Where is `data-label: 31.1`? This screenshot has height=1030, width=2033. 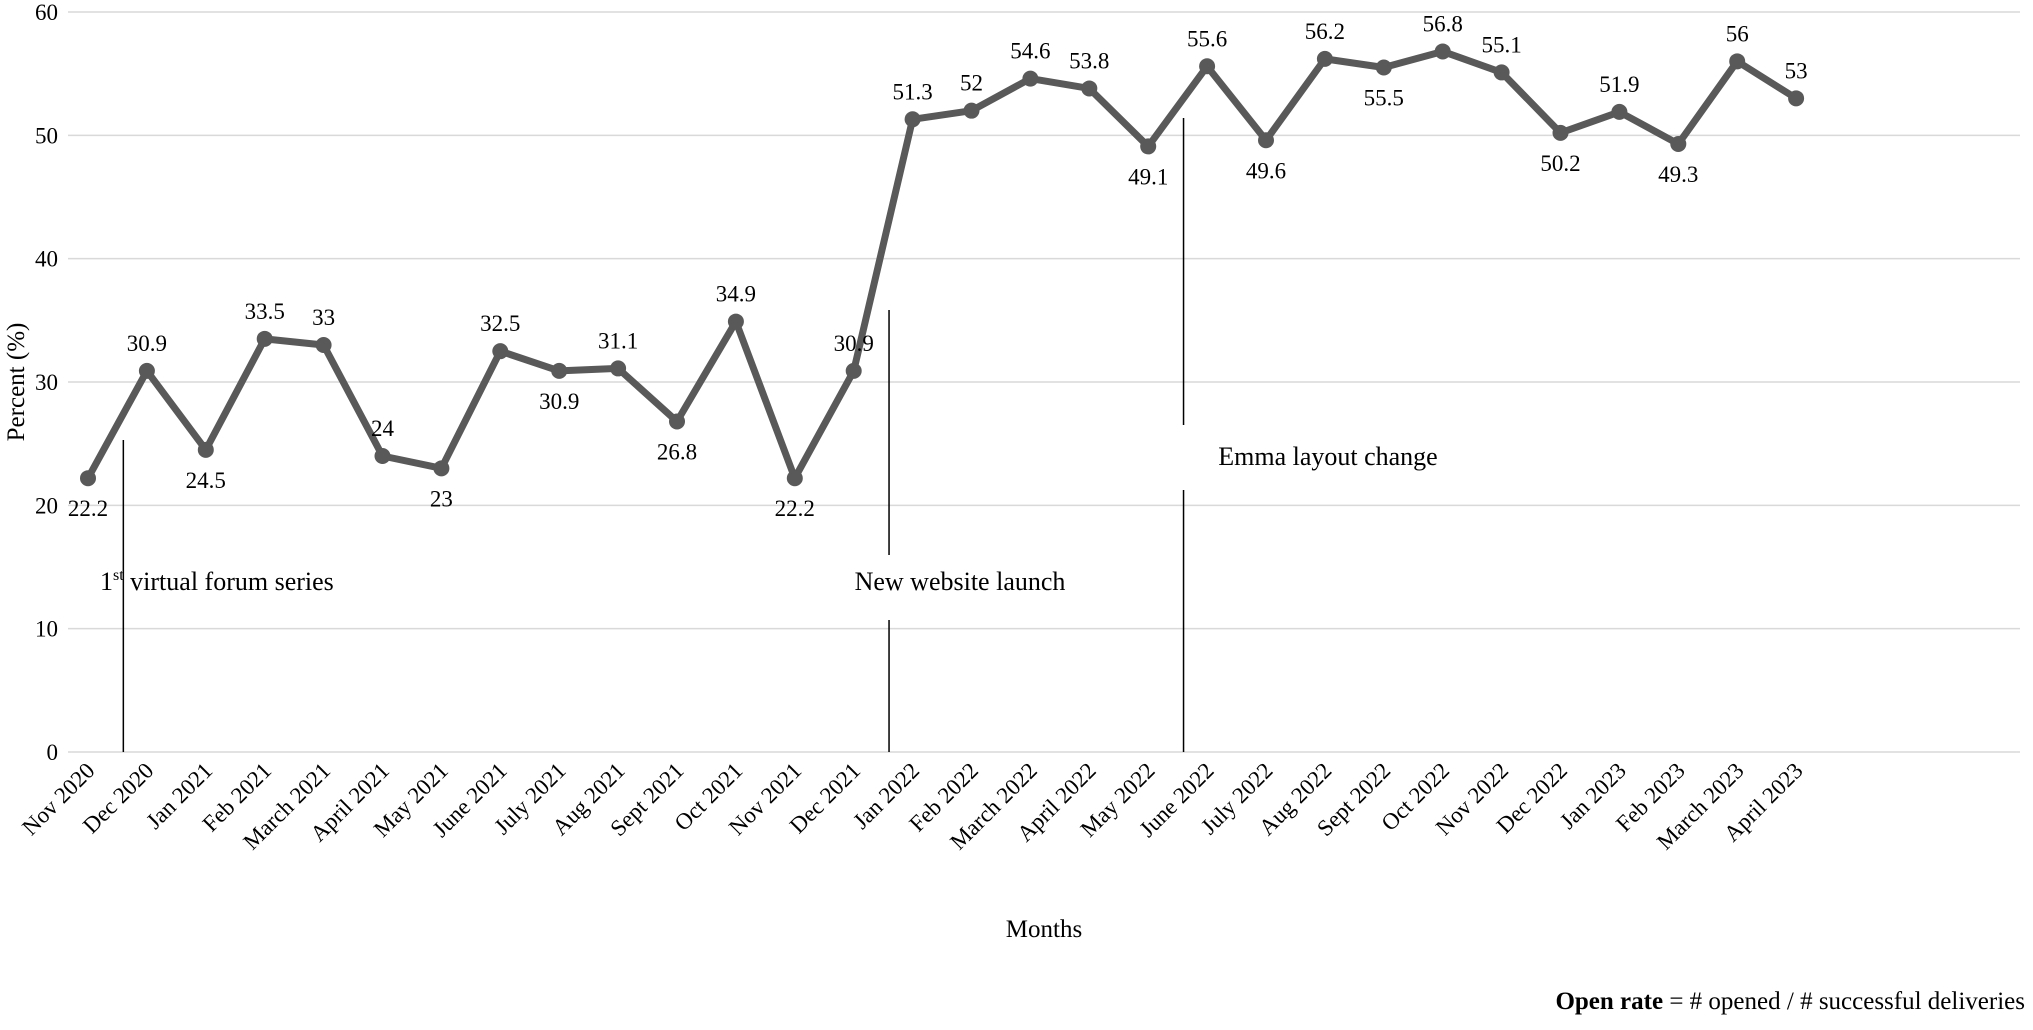
data-label: 31.1 is located at coordinates (618, 340).